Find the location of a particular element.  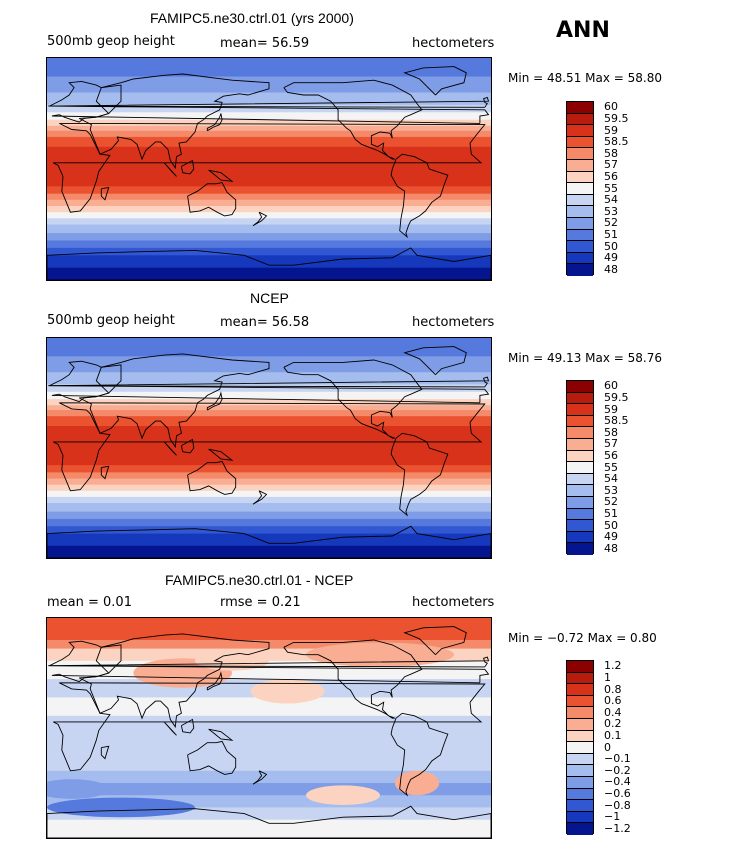

colorbar-tick-label: 59 is located at coordinates (611, 409).